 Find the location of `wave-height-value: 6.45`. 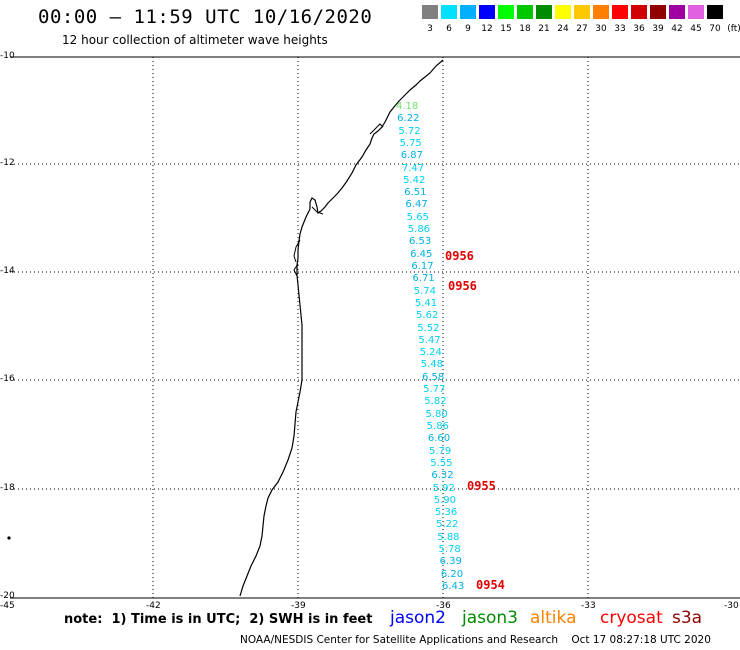

wave-height-value: 6.45 is located at coordinates (421, 254).